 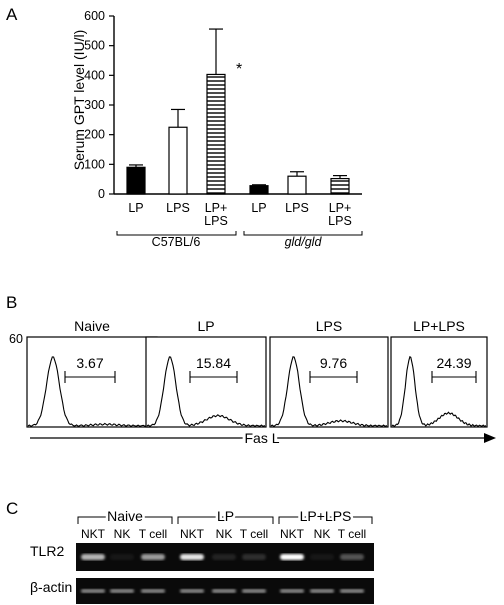 I want to click on histogram-title: LP+LPS, so click(x=439, y=326).